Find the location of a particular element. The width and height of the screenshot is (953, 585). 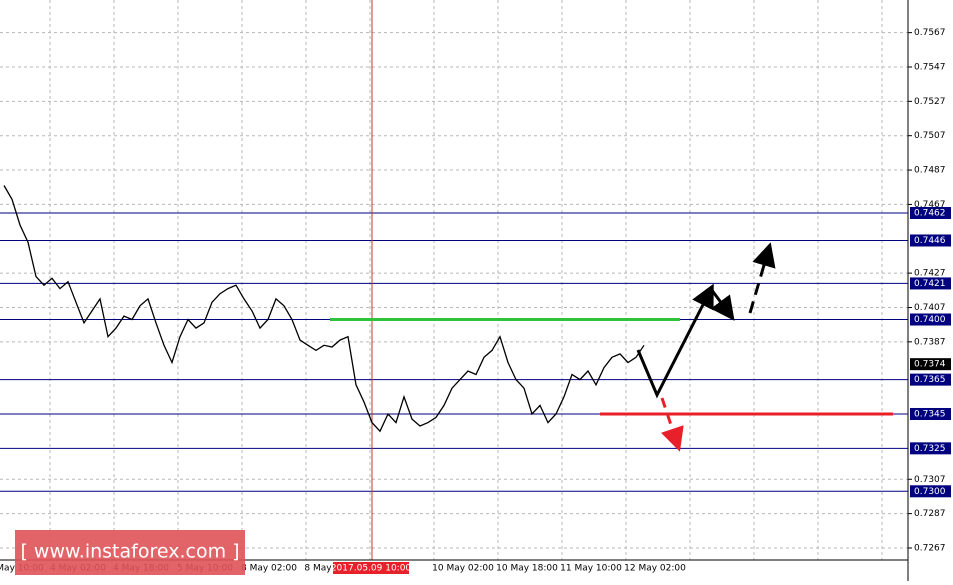

last-price-label: 0.7374 is located at coordinates (930, 365).